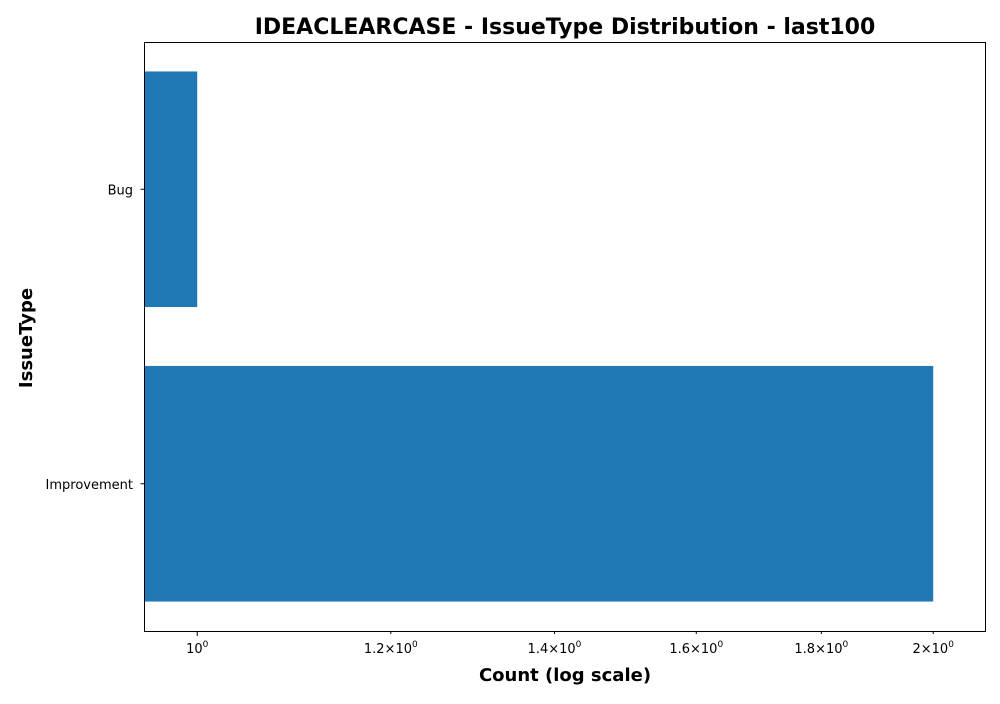 The width and height of the screenshot is (1000, 704). I want to click on x-axis-ticks: 100 1.2×100 1.4×100 1.6×100 1.8×100 2×100, so click(570, 644).